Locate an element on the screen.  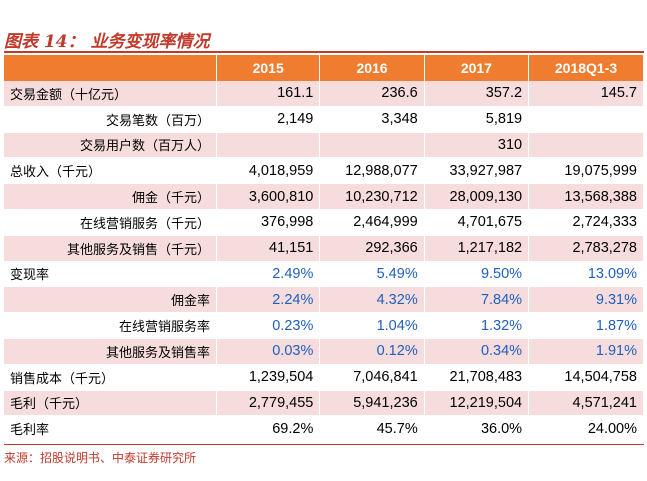
cell-value: 4,701,675 is located at coordinates (477, 222).